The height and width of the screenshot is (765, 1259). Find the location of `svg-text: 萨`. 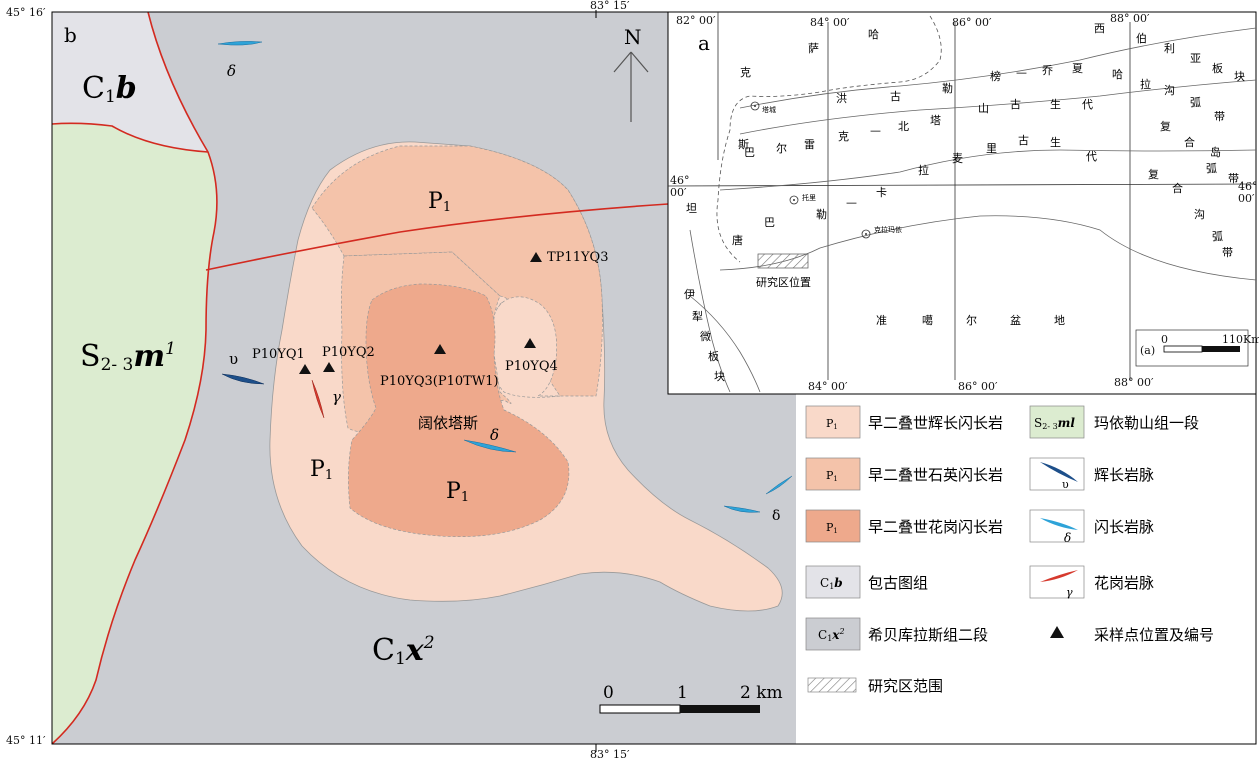

svg-text: 萨 is located at coordinates (813, 48).